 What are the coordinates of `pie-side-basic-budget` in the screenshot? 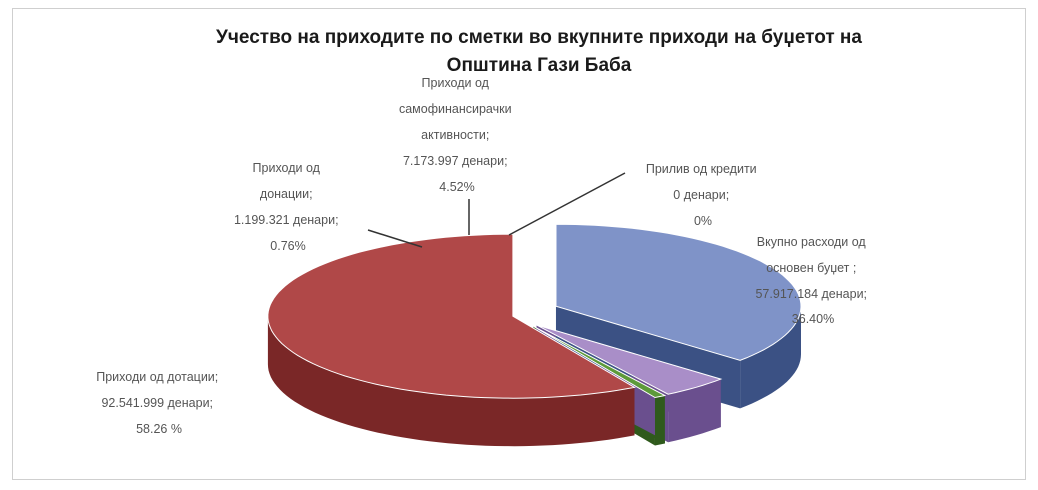 It's located at (770, 357).